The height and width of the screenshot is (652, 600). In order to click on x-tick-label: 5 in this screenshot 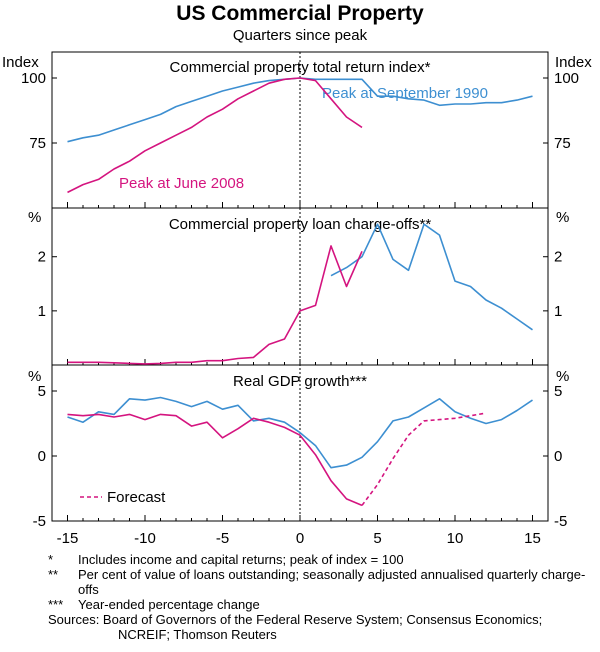, I will do `click(377, 538)`.